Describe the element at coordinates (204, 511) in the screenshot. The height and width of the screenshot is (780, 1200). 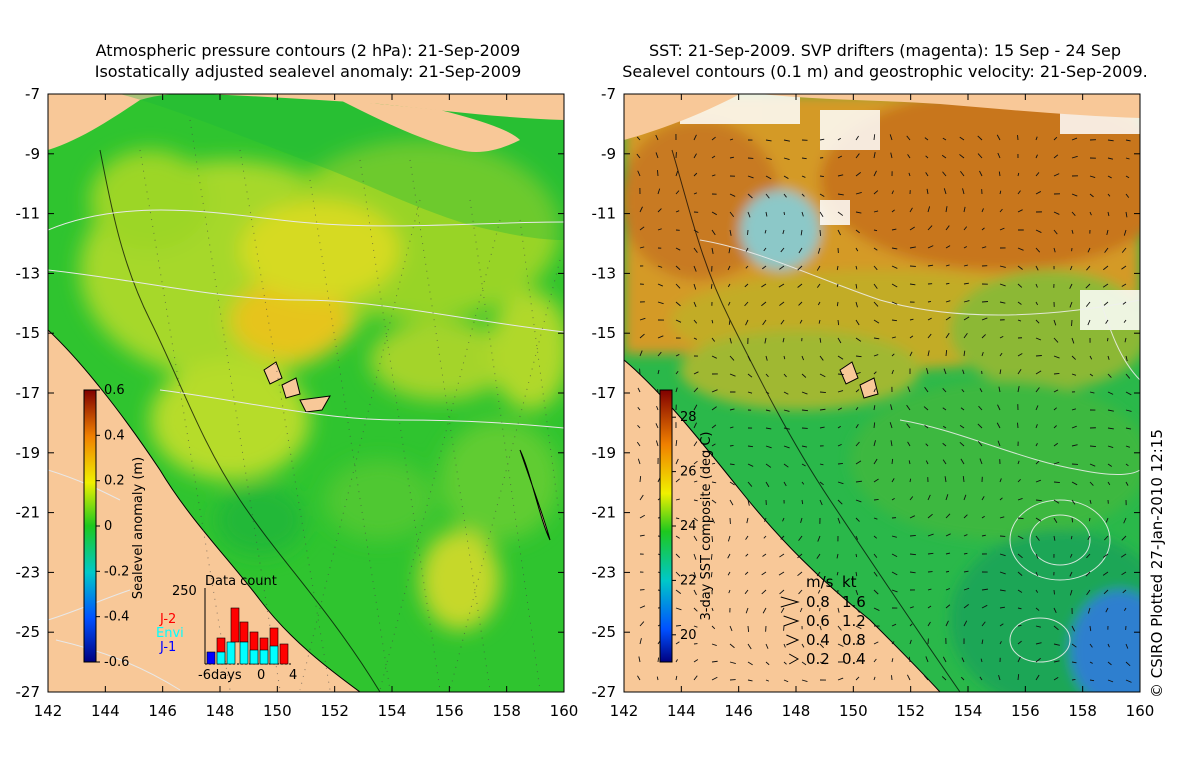
I see `australia-land` at that location.